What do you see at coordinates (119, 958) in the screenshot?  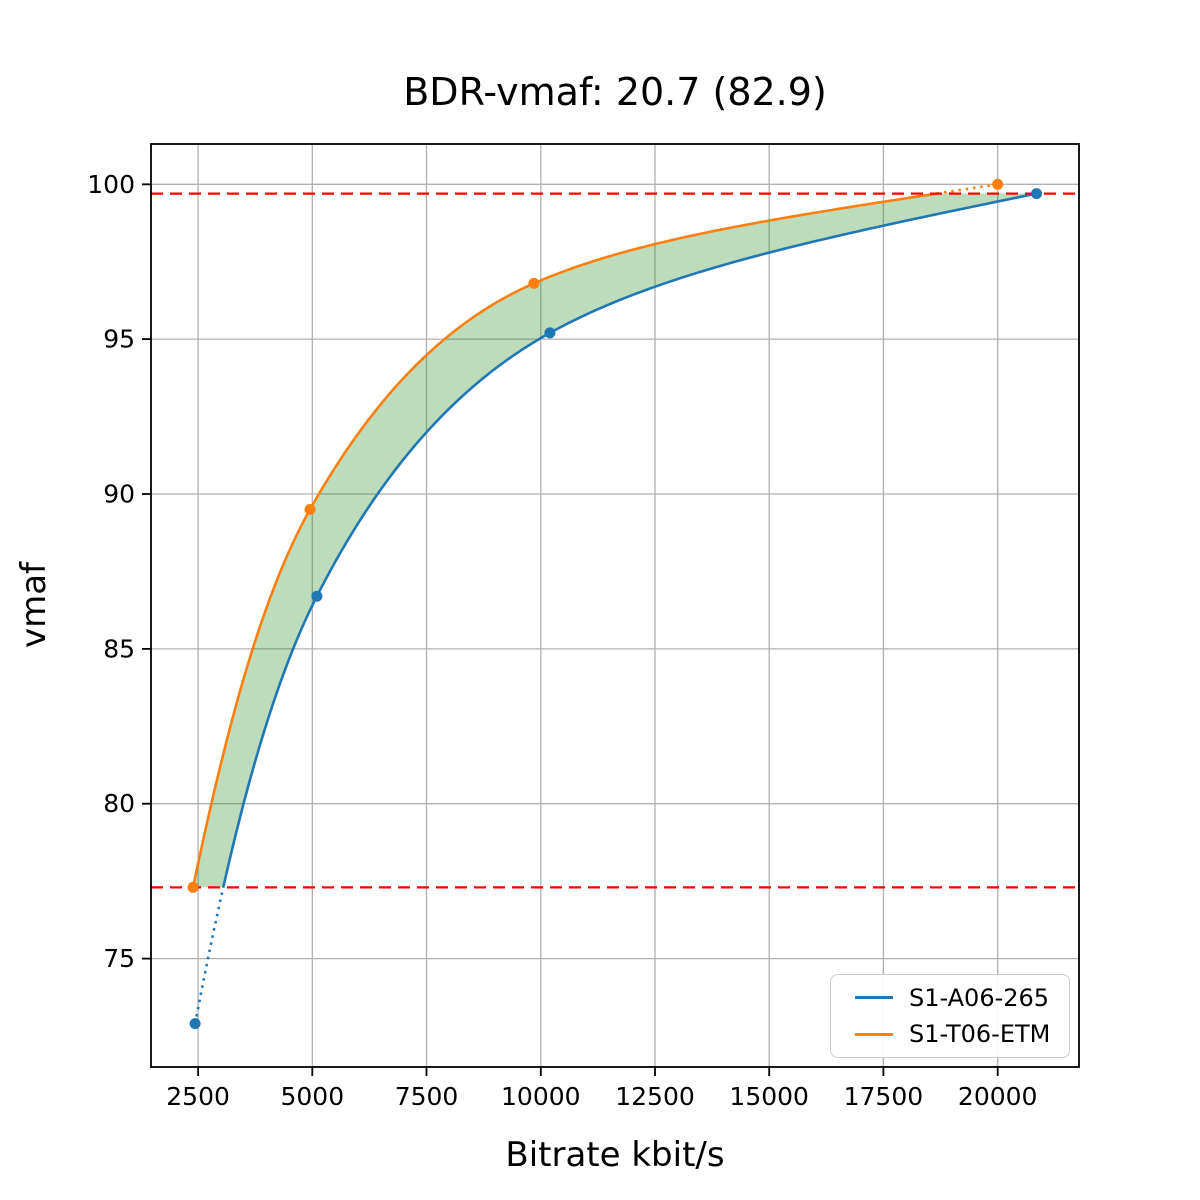 I see `svg-text: 75` at bounding box center [119, 958].